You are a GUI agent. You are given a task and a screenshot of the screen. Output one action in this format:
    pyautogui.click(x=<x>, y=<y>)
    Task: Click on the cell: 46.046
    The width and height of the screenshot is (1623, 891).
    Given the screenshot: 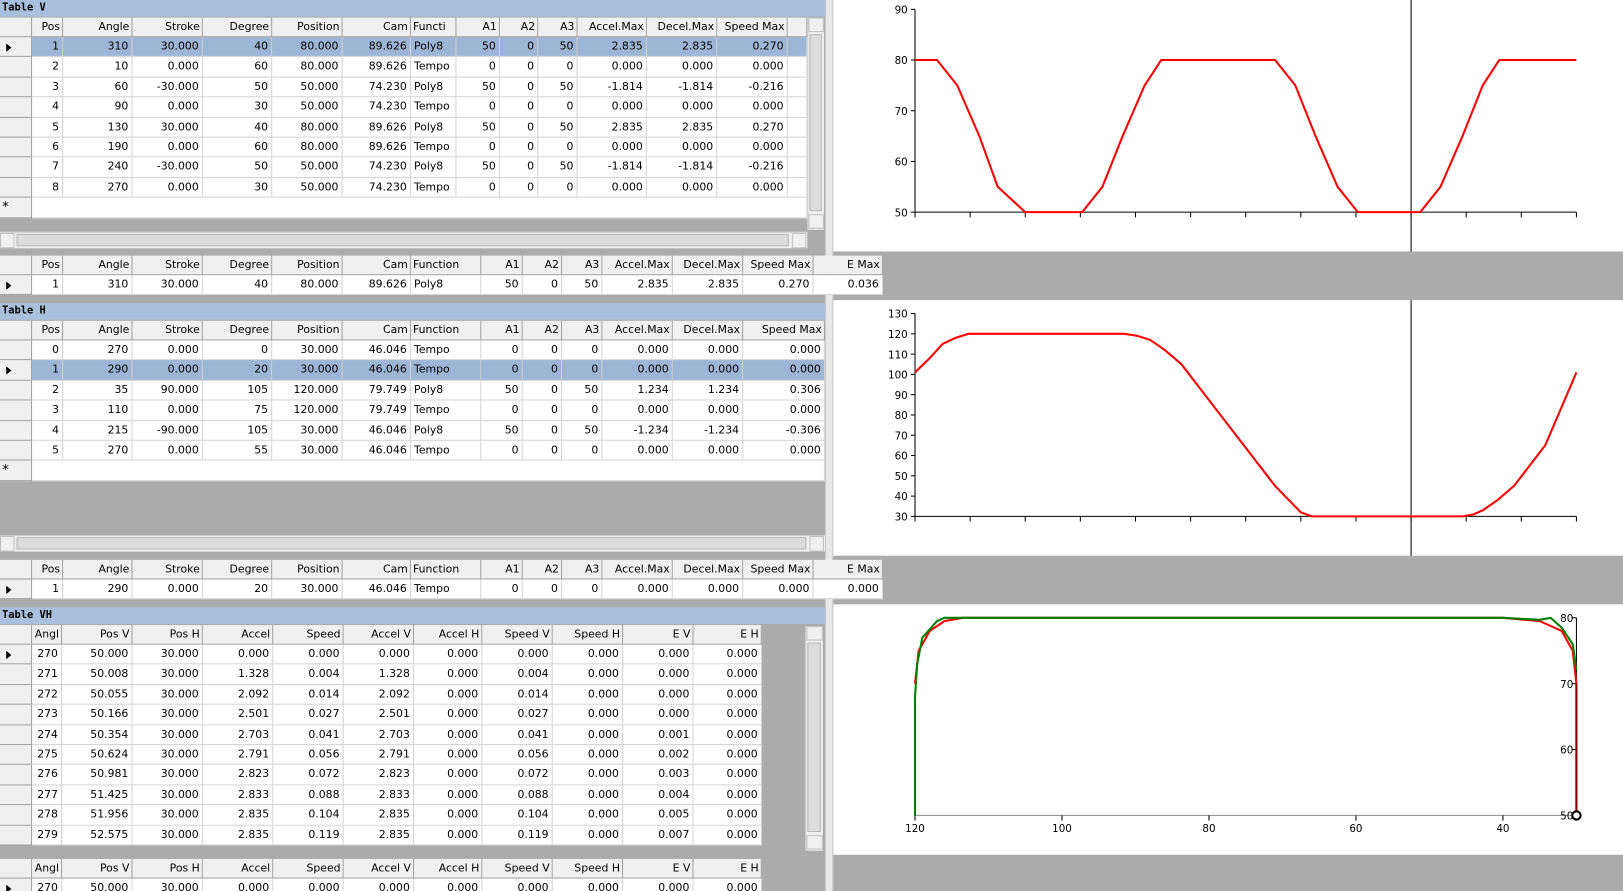 What is the action you would take?
    pyautogui.click(x=376, y=350)
    